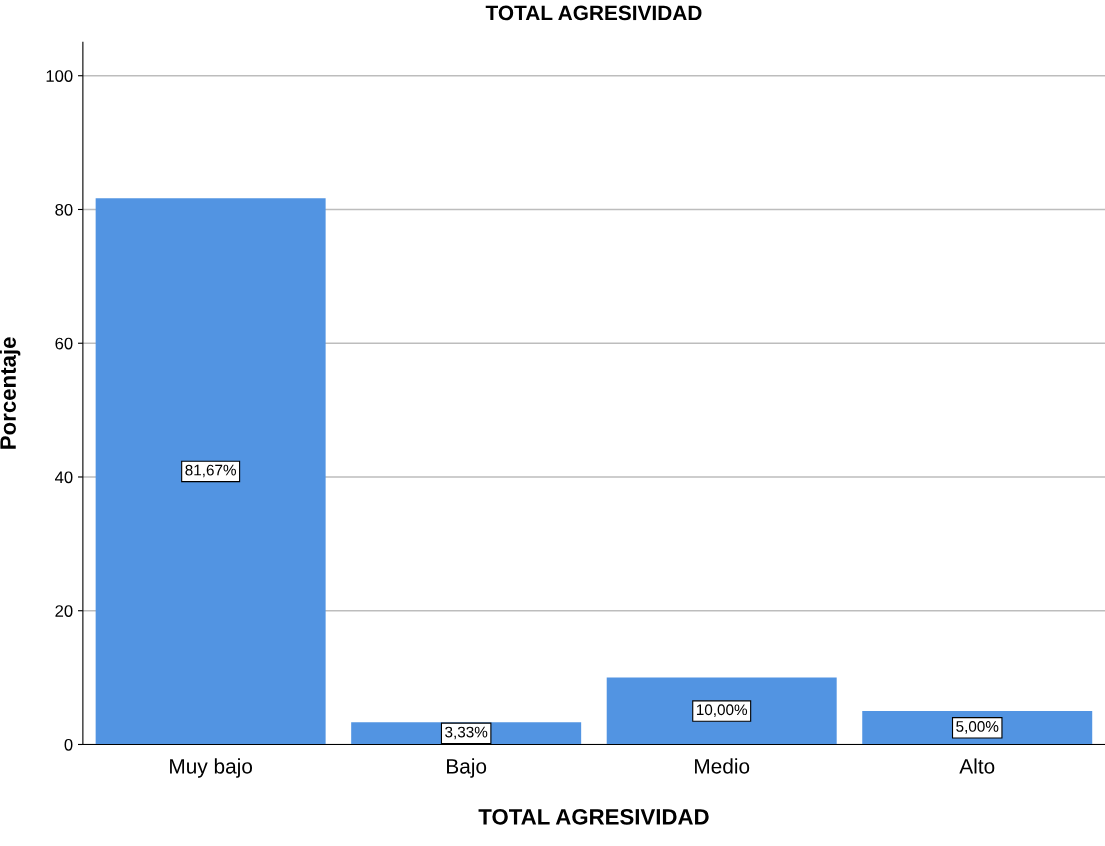 The width and height of the screenshot is (1105, 846). Describe the element at coordinates (593, 816) in the screenshot. I see `x-axis-title: TOTAL AGRESIVIDAD` at that location.